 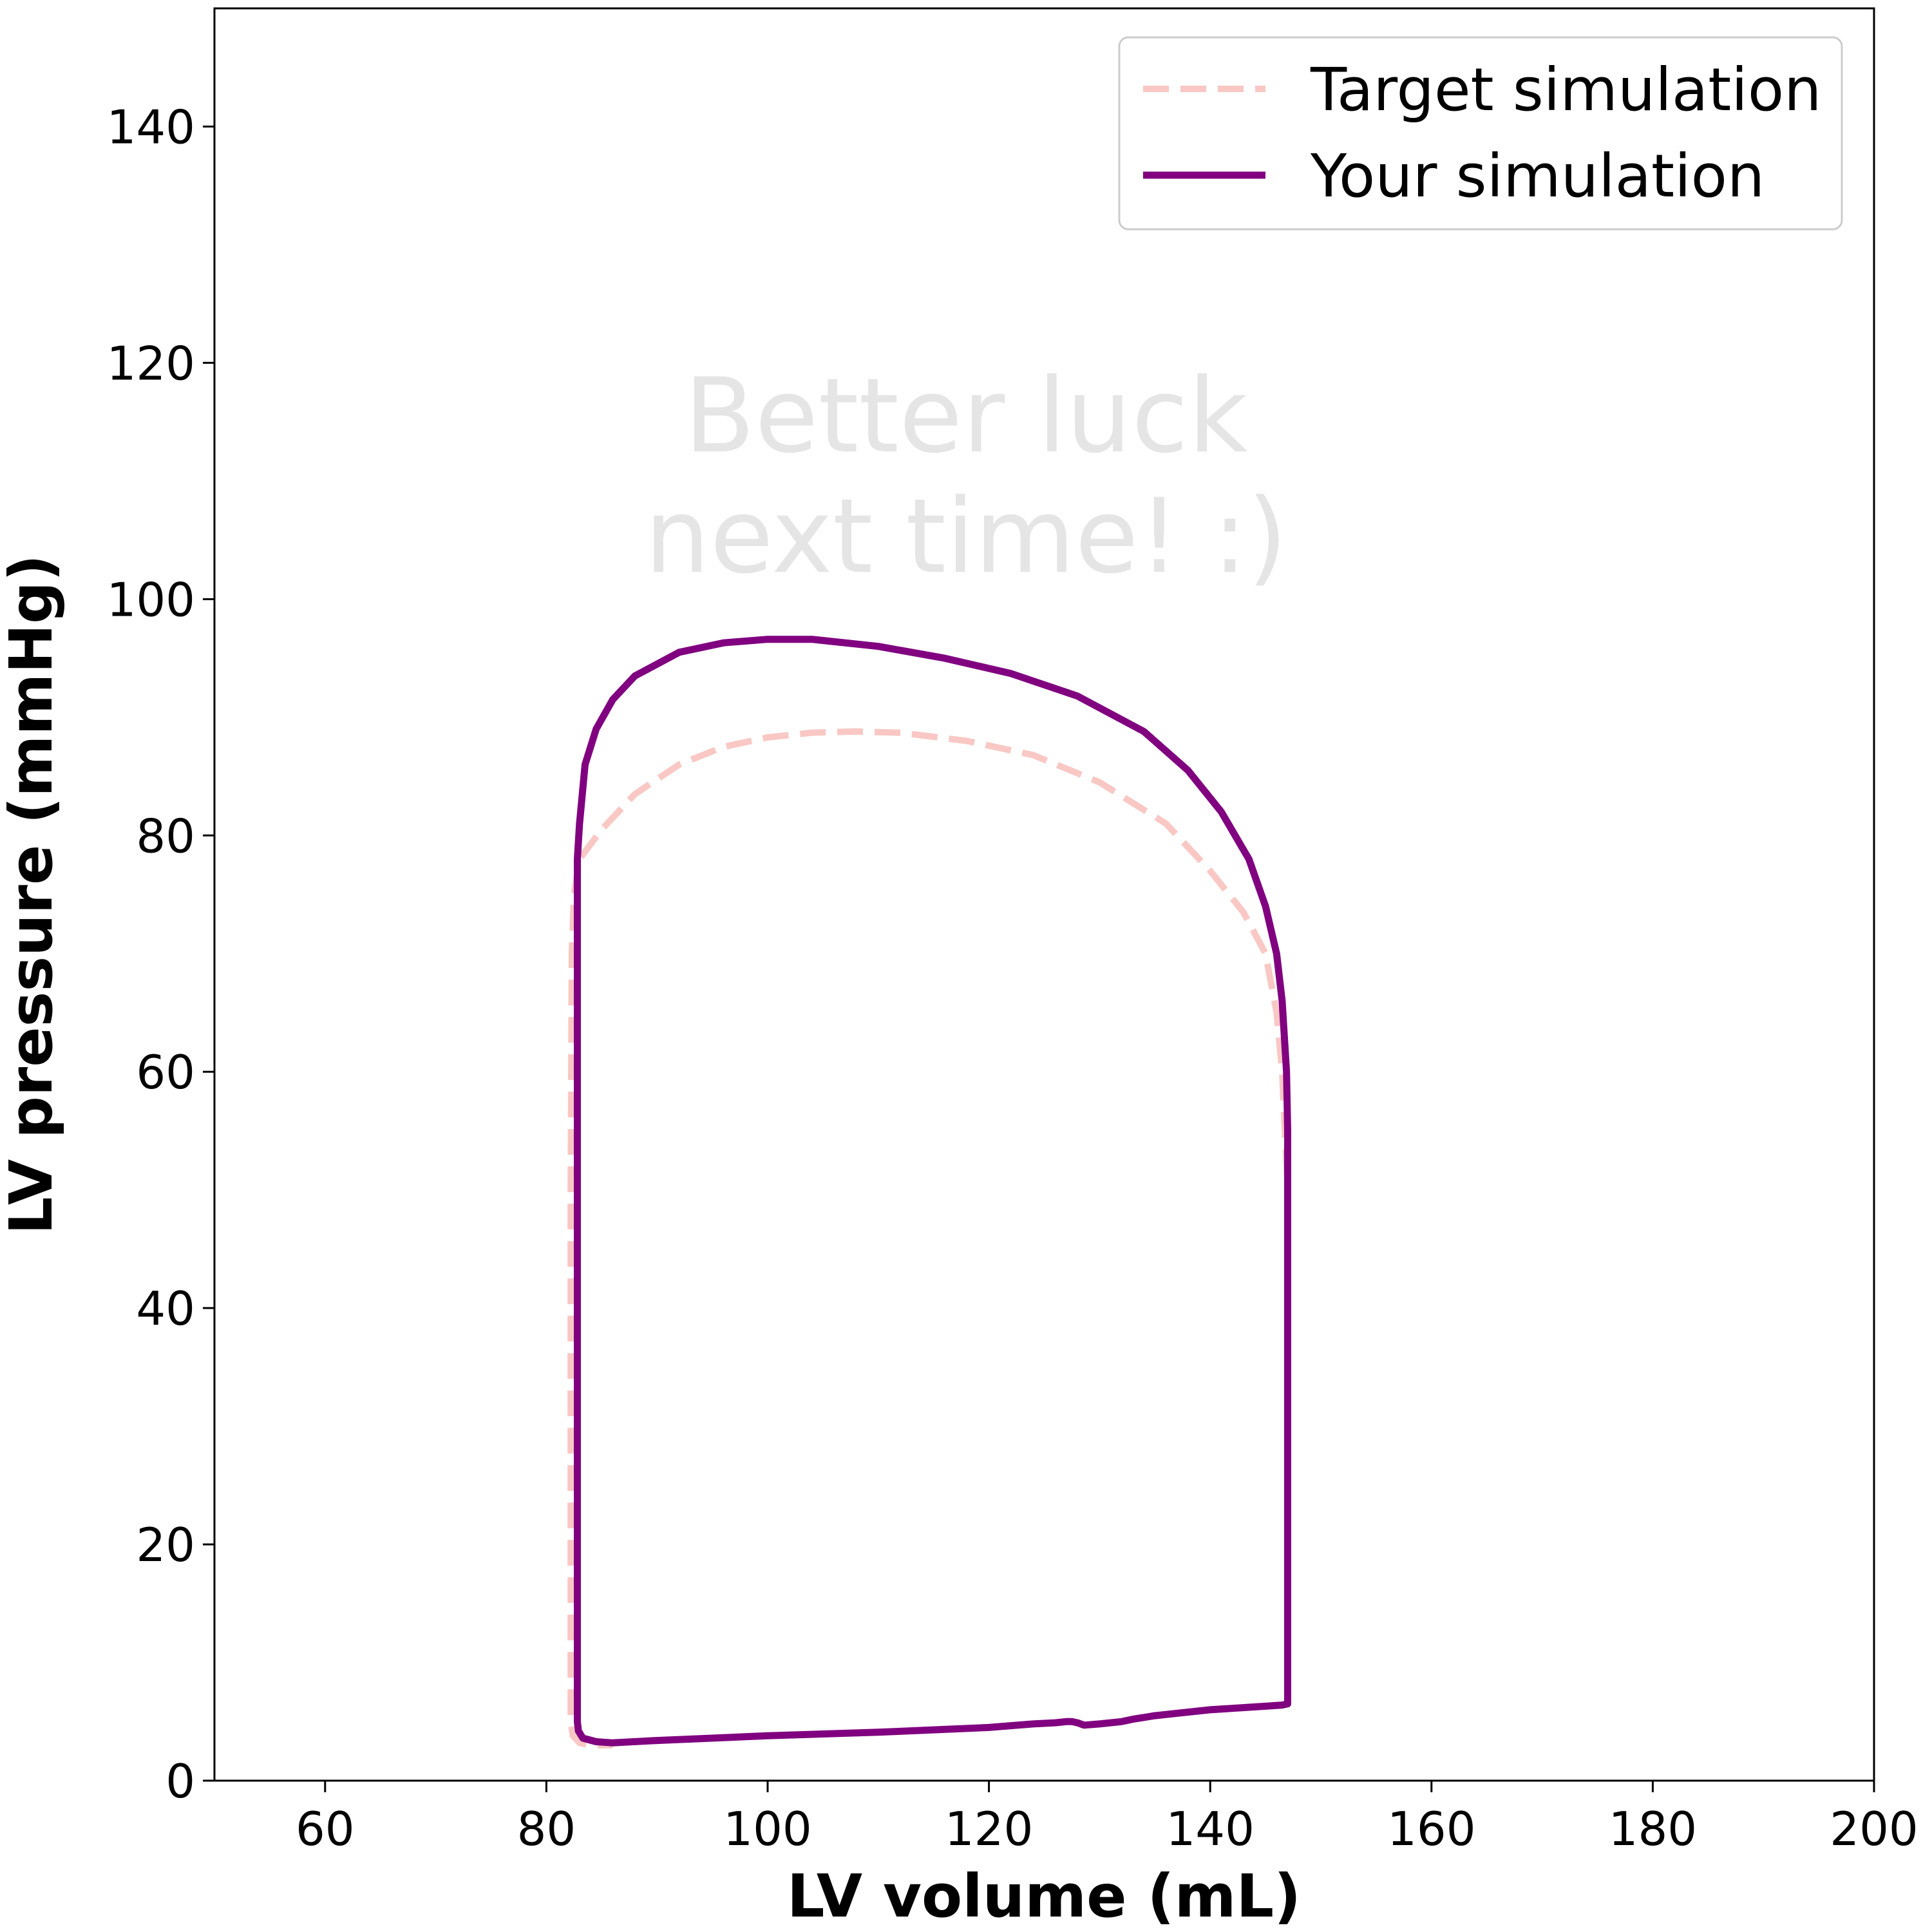 What do you see at coordinates (1874, 1829) in the screenshot?
I see `x-tick-label: 200` at bounding box center [1874, 1829].